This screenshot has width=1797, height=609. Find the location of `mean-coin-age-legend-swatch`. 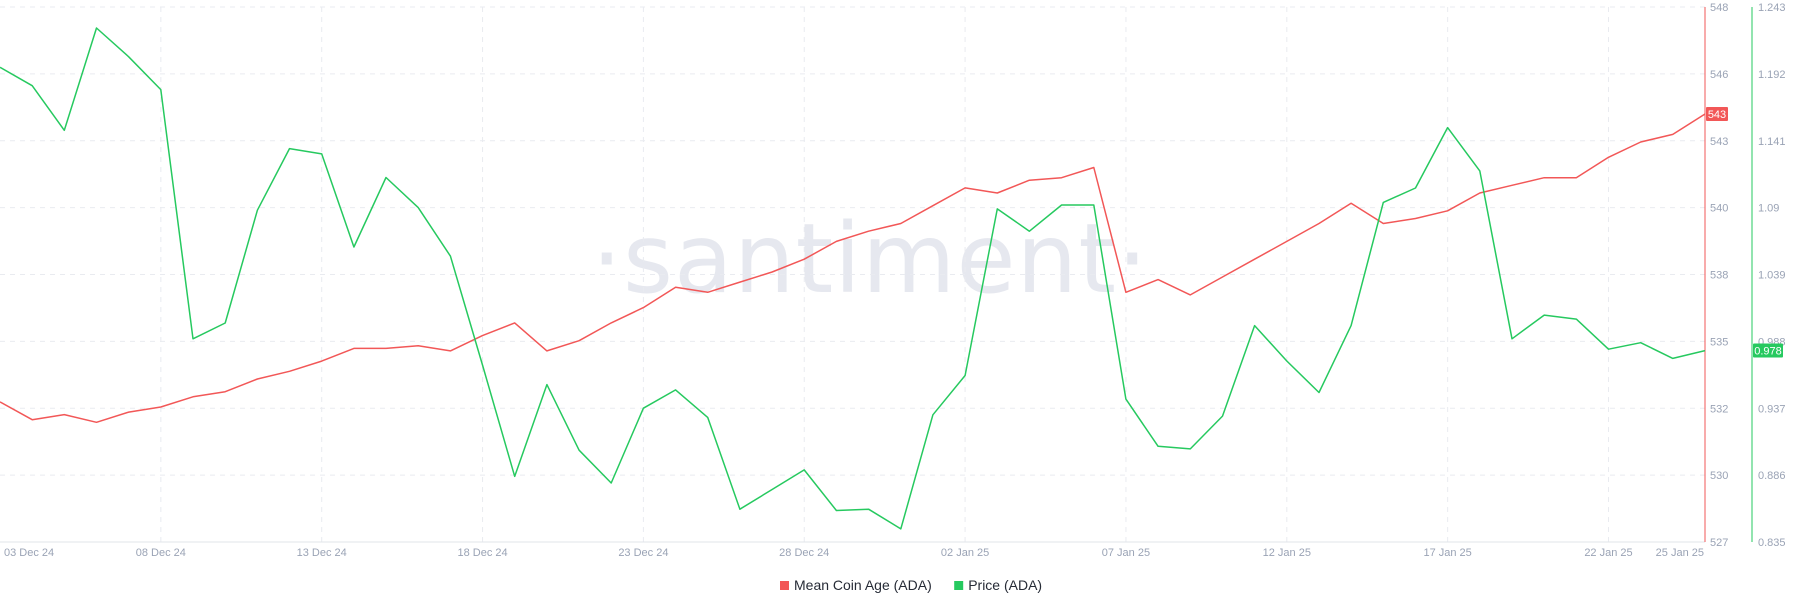

mean-coin-age-legend-swatch is located at coordinates (784, 585).